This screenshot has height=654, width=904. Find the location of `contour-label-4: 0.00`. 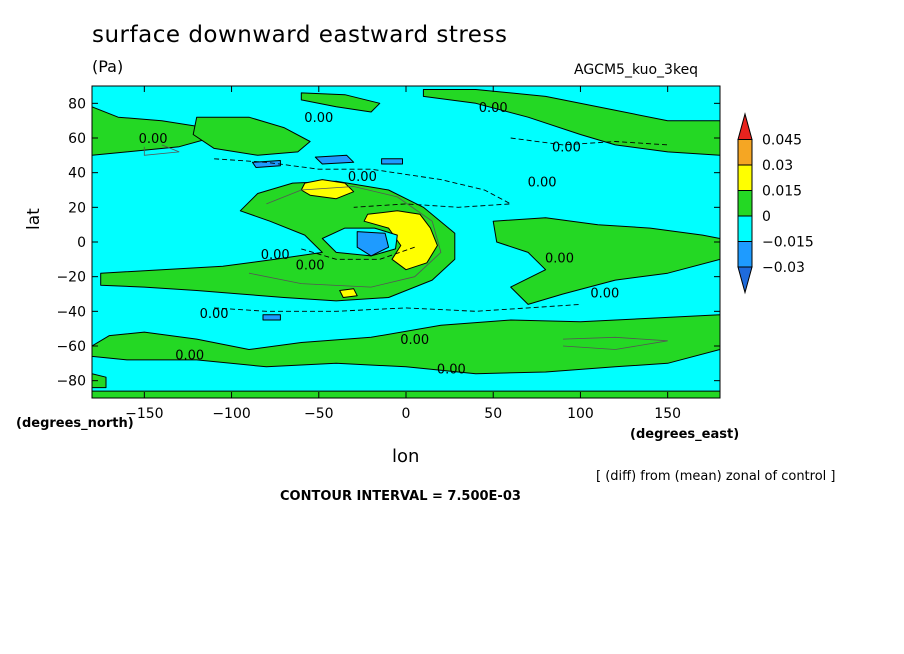

contour-label-4: 0.00 is located at coordinates (362, 177).